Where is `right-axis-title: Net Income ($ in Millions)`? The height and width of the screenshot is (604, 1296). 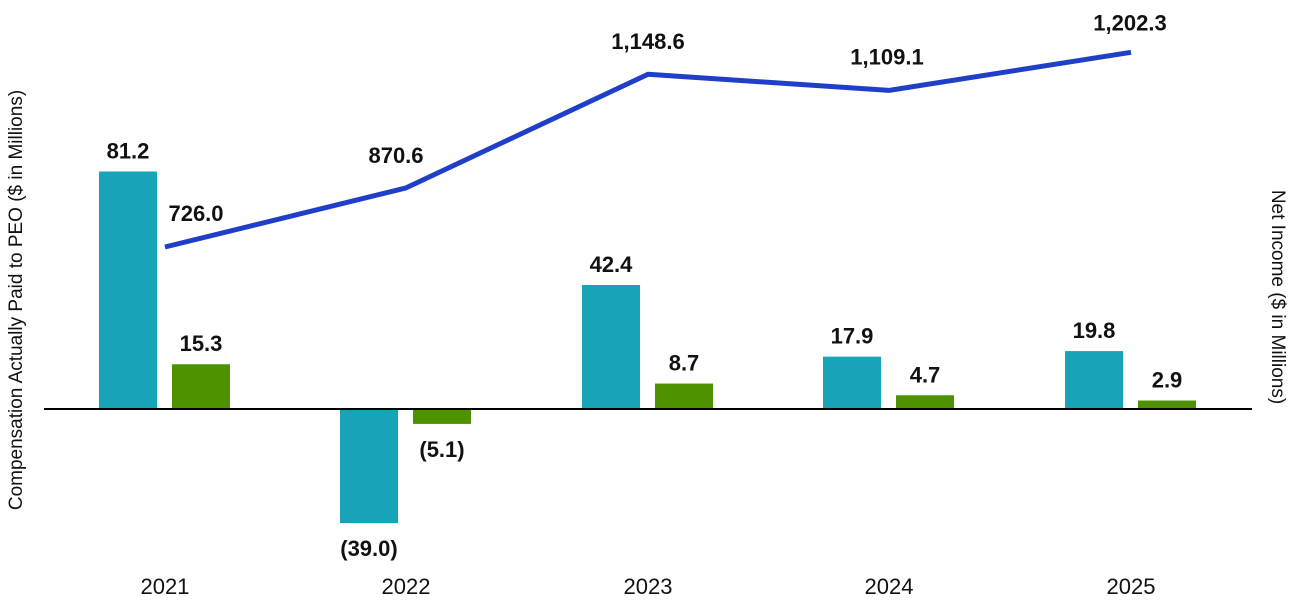
right-axis-title: Net Income ($ in Millions) is located at coordinates (1277, 297).